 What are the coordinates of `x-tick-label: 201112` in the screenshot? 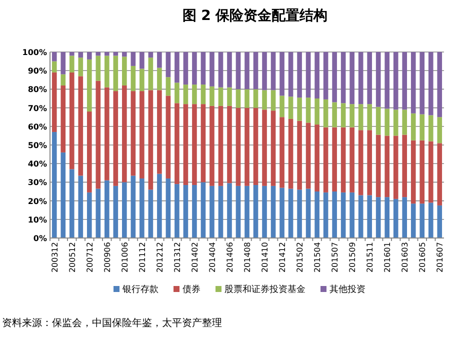 It's located at (142, 257).